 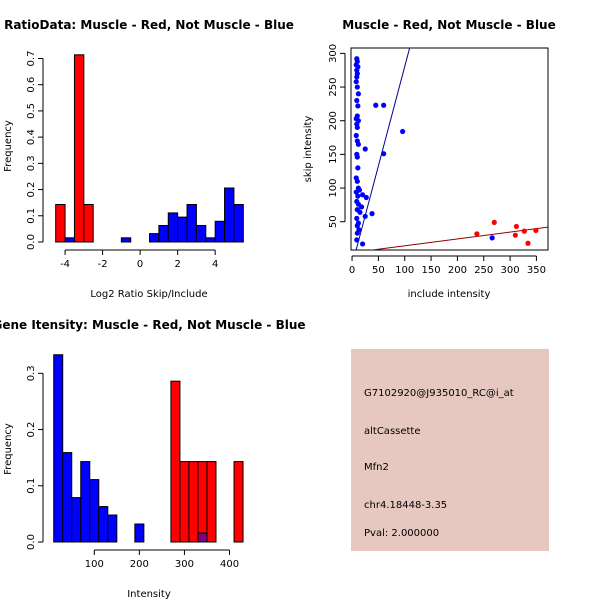 I want to click on info-box, so click(x=450, y=450).